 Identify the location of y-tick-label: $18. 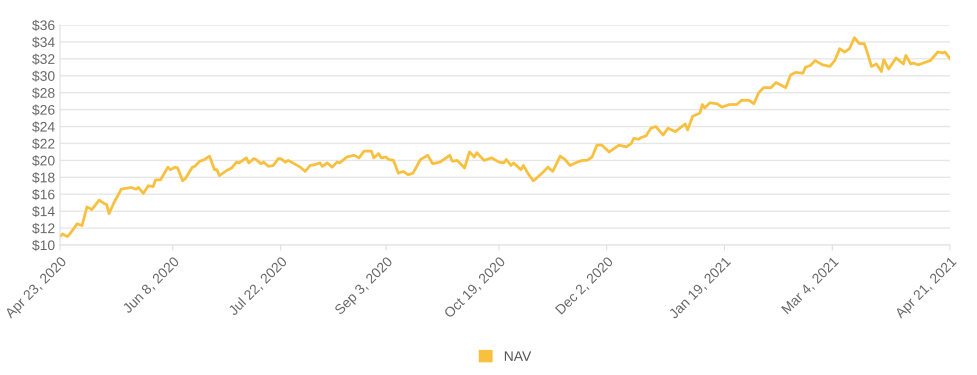
(43, 178).